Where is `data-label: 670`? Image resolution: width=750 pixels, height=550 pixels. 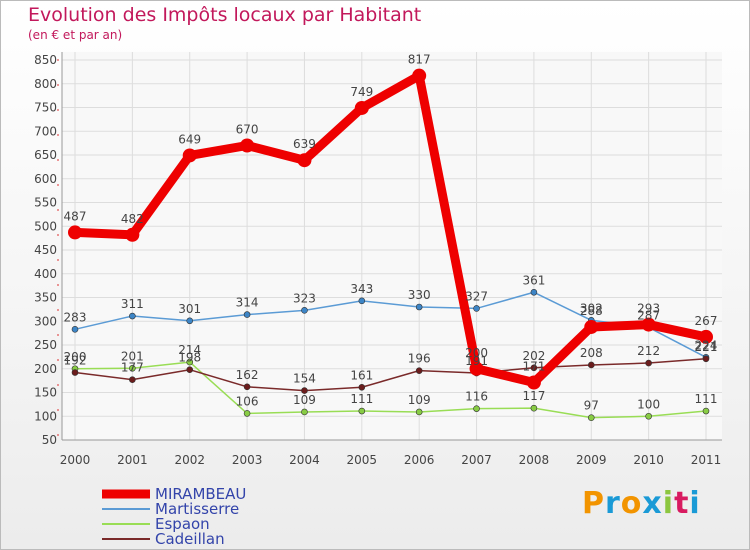
data-label: 670 is located at coordinates (247, 130).